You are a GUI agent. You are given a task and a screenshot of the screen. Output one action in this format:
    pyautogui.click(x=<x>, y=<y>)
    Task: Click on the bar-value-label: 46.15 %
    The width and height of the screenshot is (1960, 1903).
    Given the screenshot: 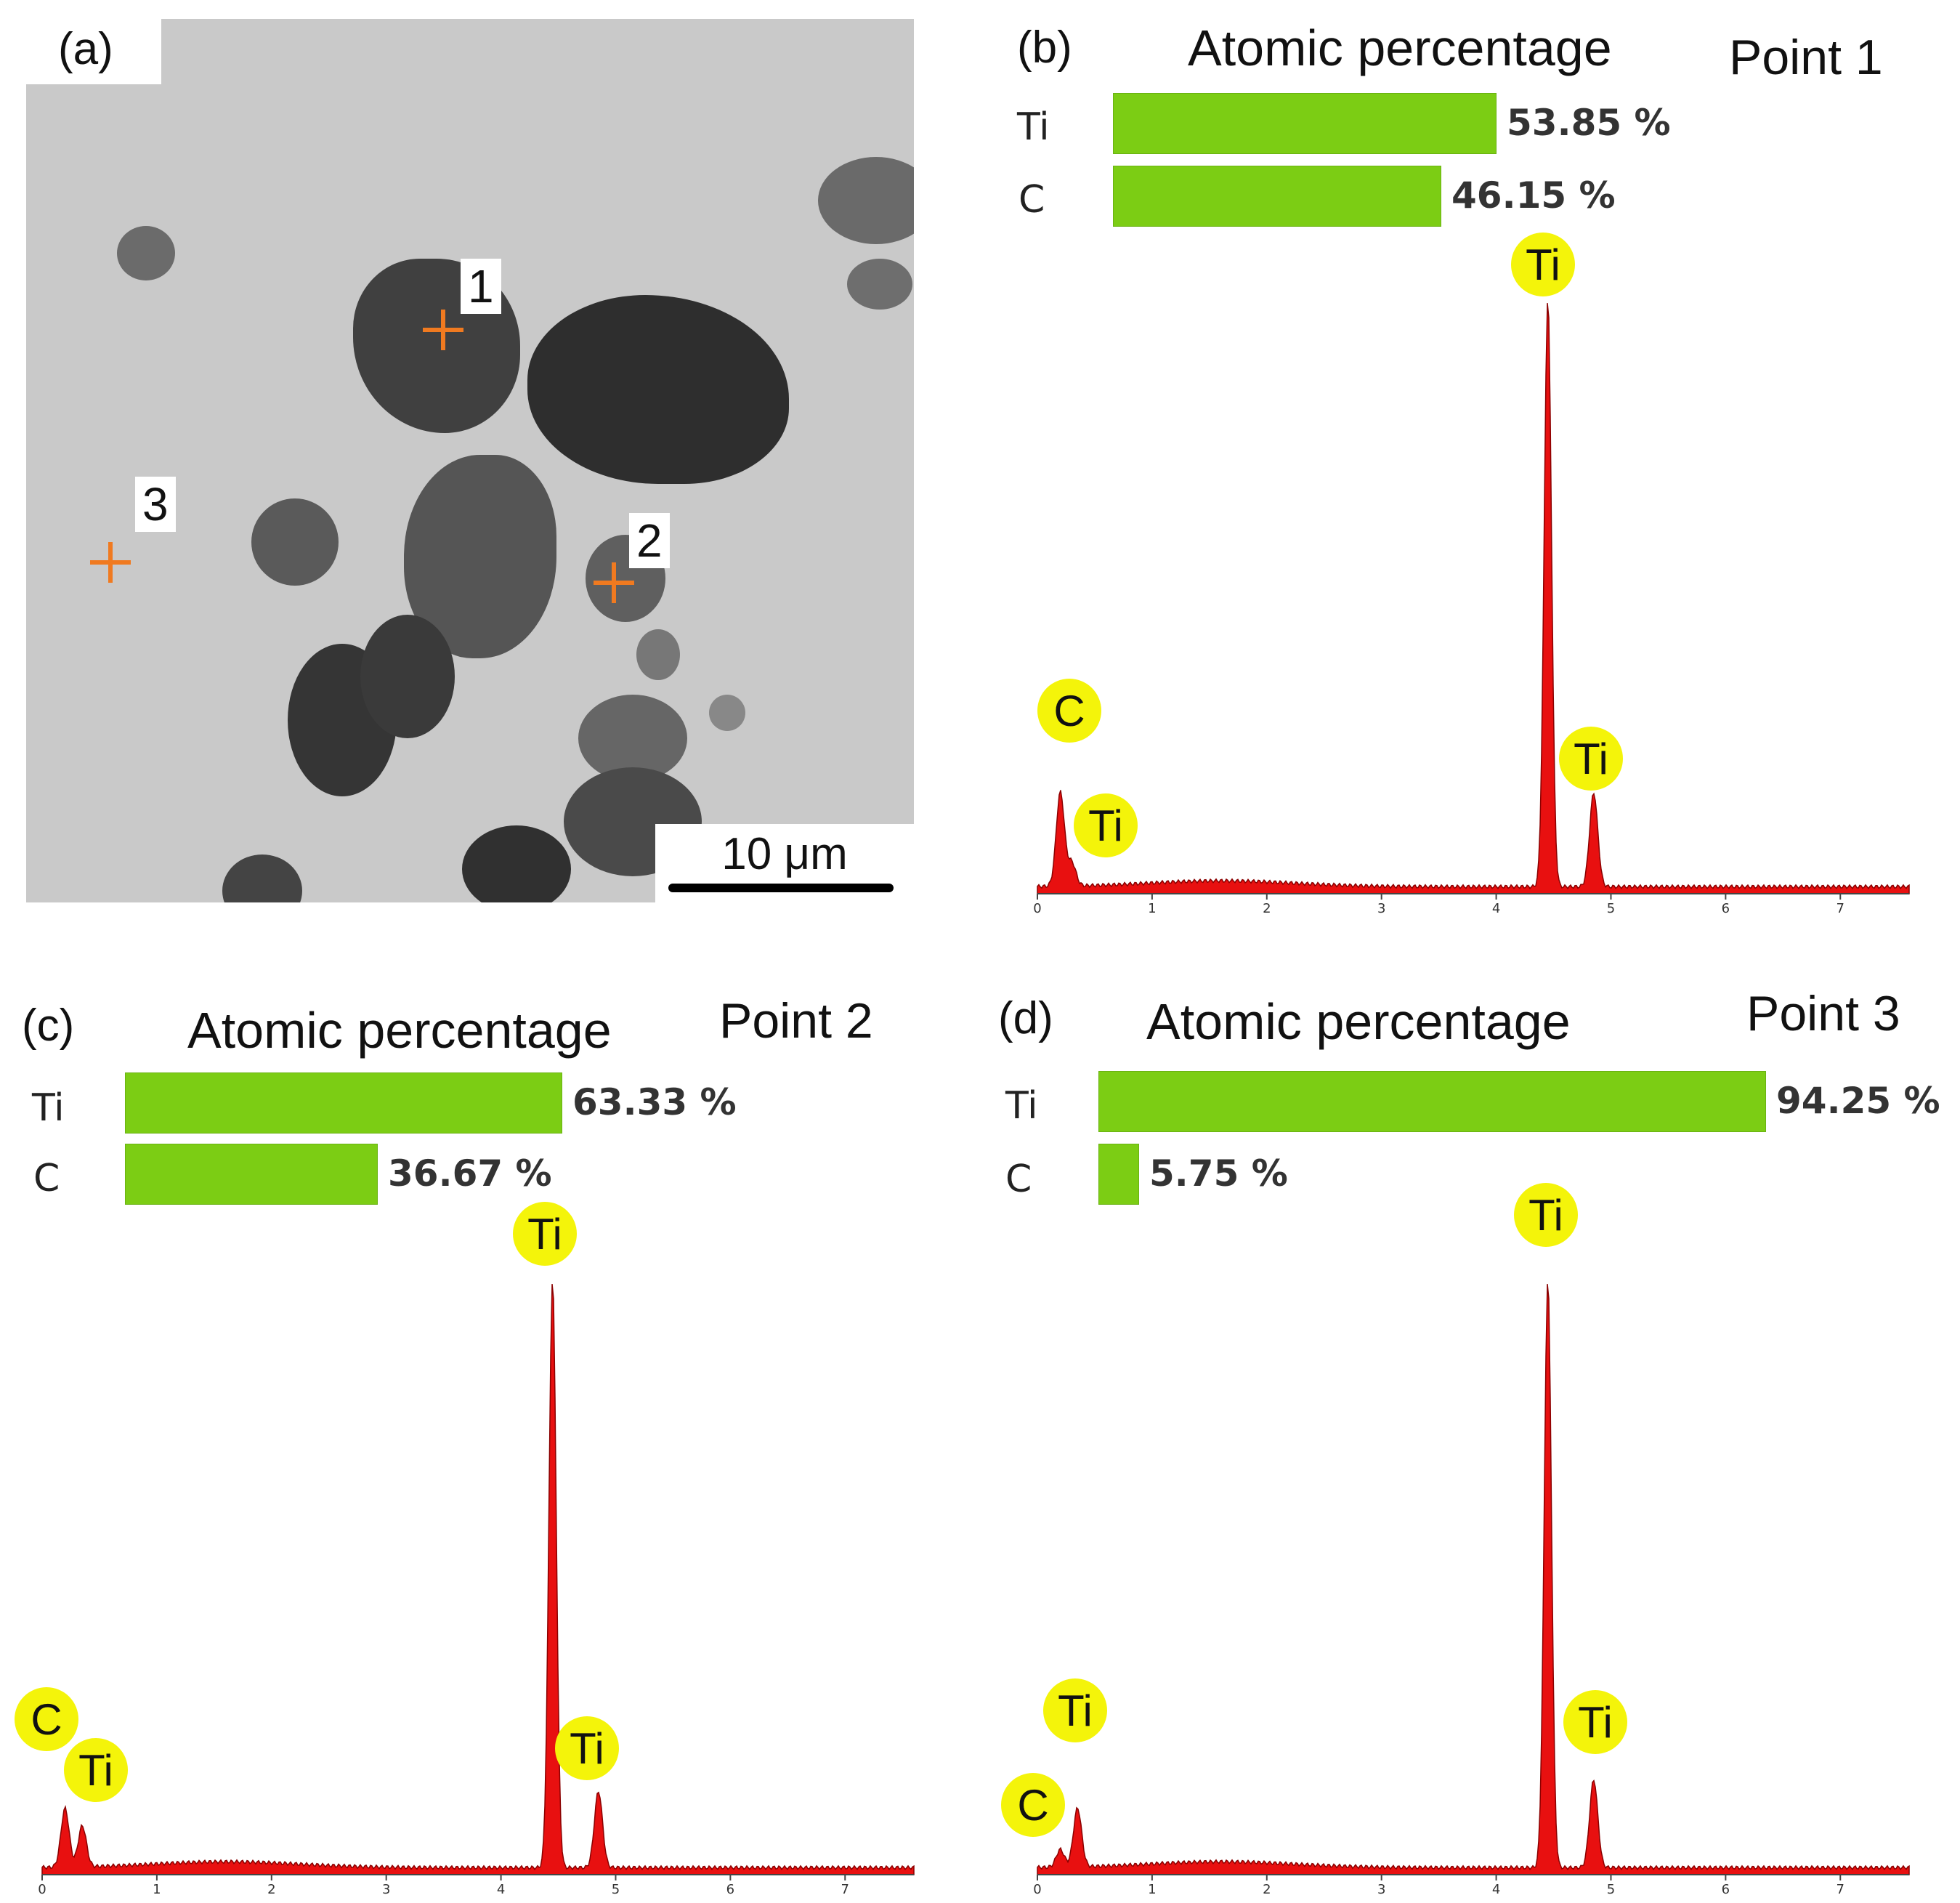 What is the action you would take?
    pyautogui.click(x=1533, y=195)
    